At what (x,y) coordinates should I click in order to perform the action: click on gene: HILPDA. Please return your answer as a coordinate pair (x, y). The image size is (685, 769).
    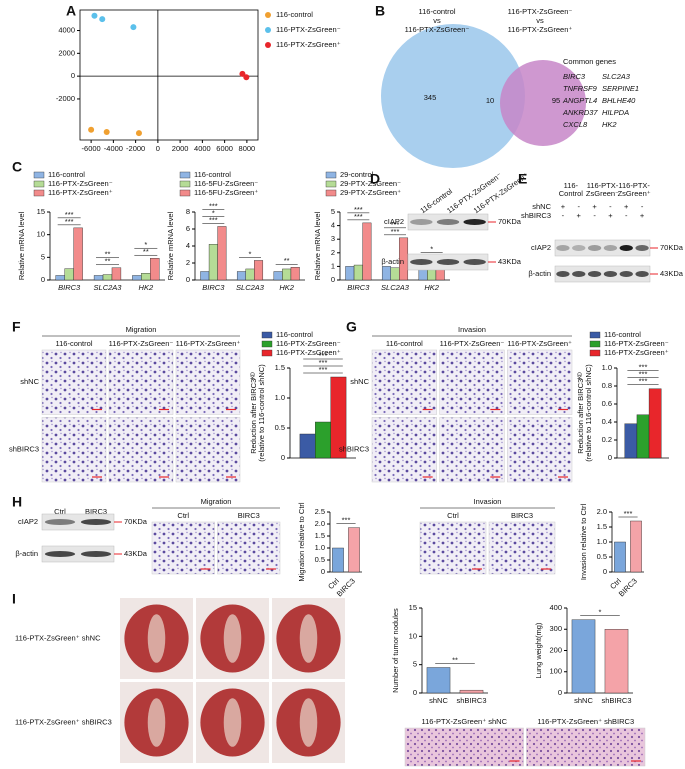
    Looking at the image, I should click on (615, 112).